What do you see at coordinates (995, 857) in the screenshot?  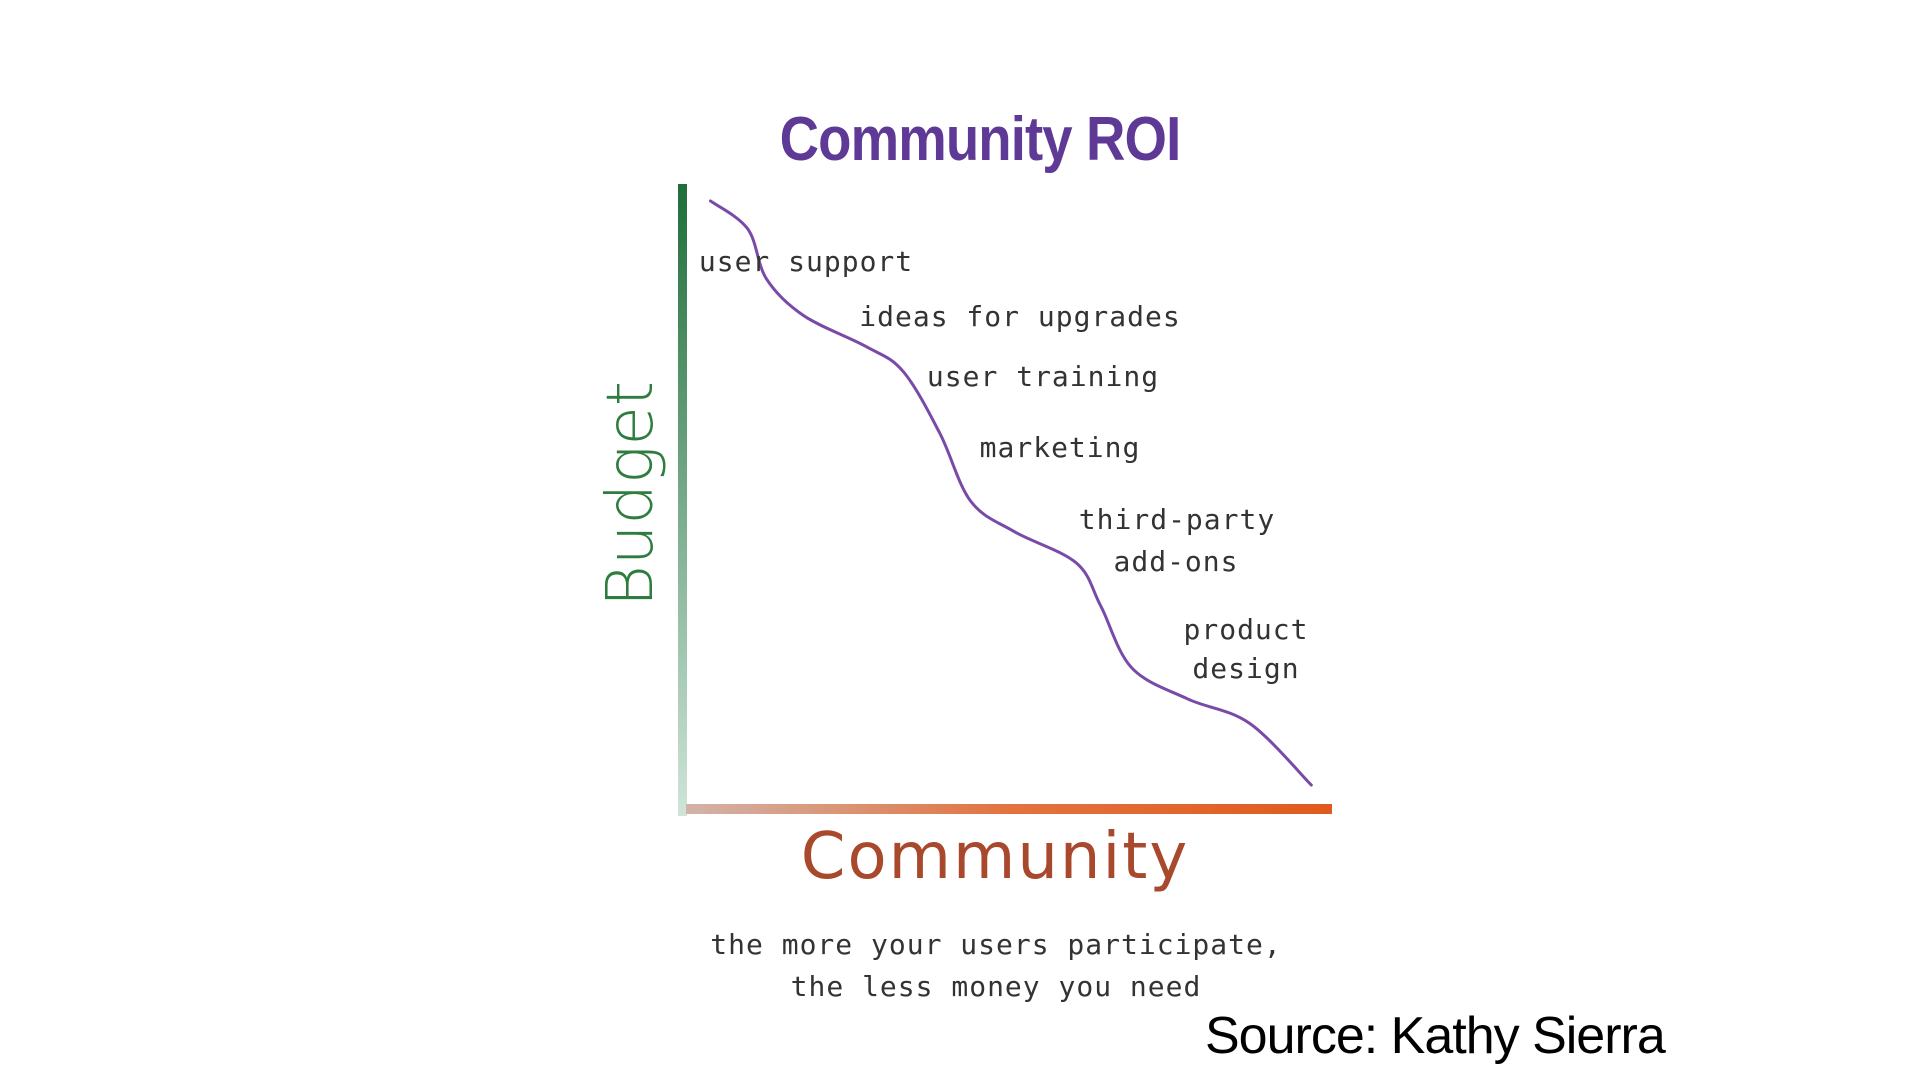 I see `x-axis-label: Community` at bounding box center [995, 857].